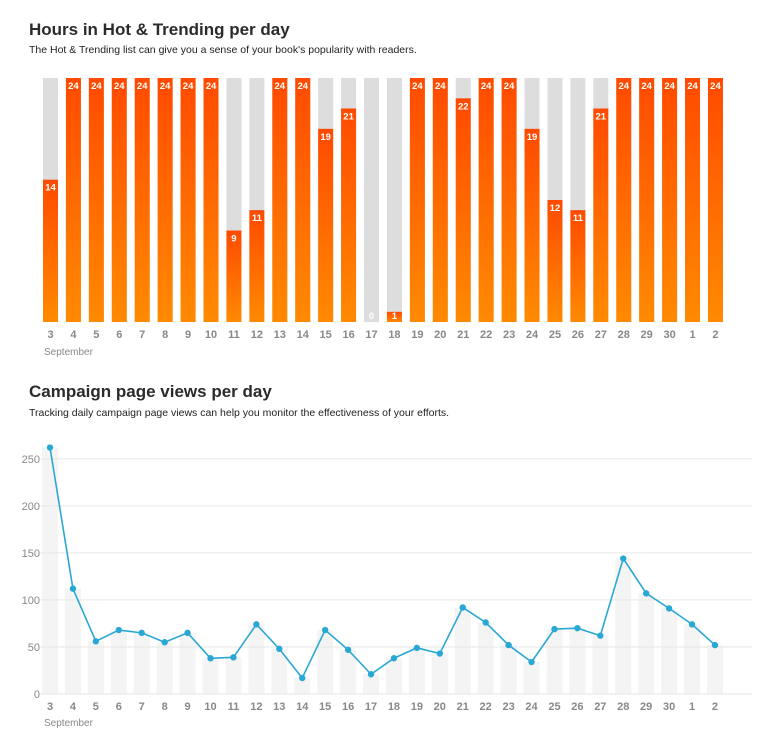 The image size is (758, 754). Describe the element at coordinates (188, 335) in the screenshot. I see `x-tick-label: 9` at that location.